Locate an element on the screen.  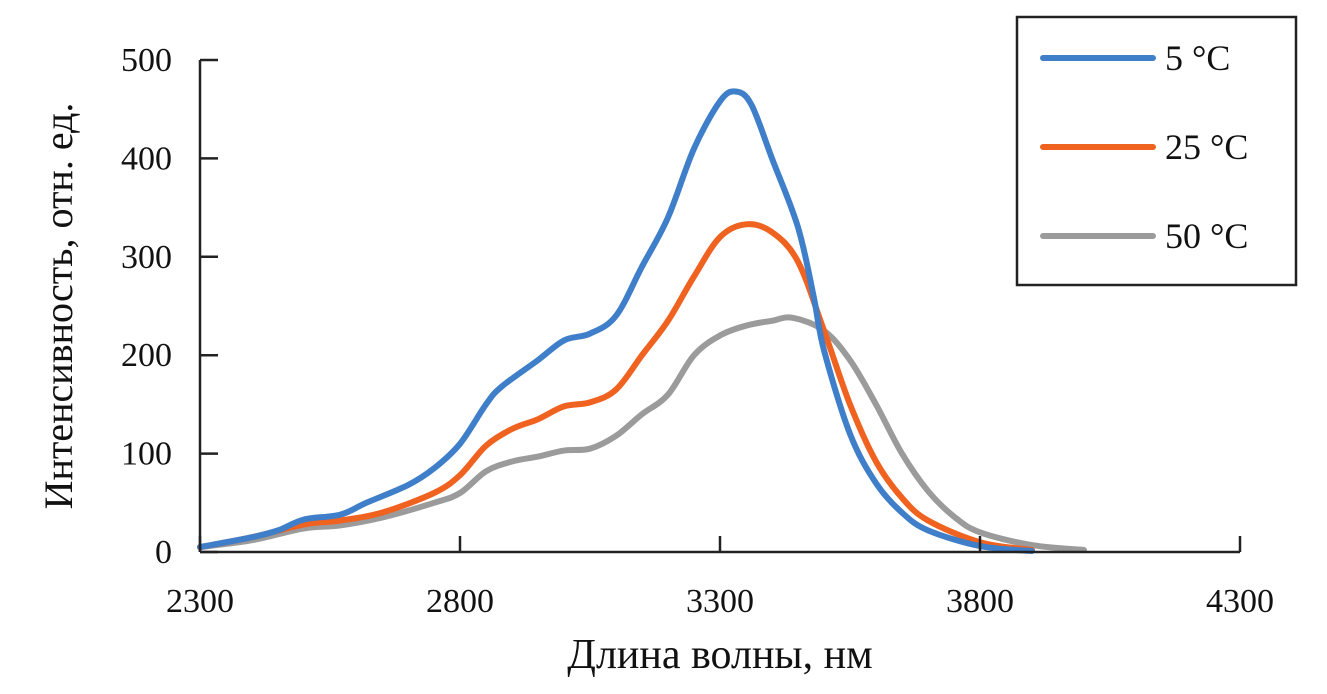
legend-label-2: 50 °C is located at coordinates (1206, 236).